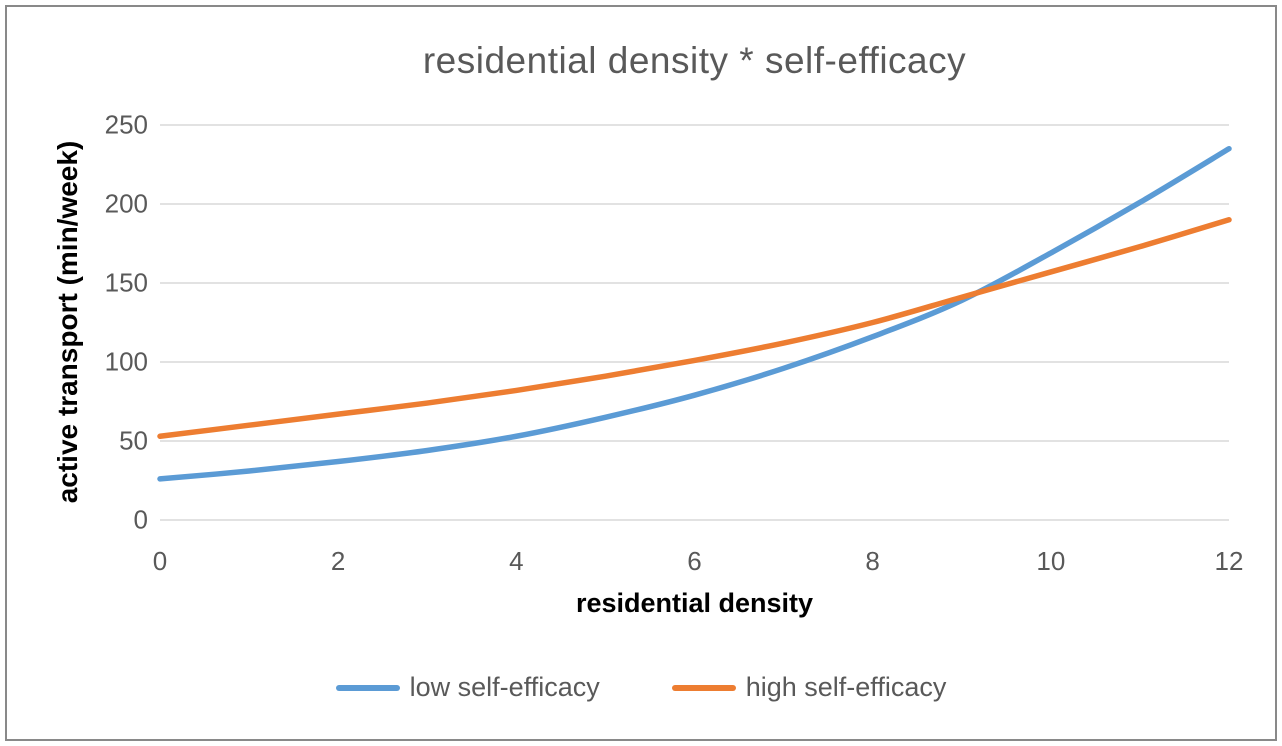 The height and width of the screenshot is (746, 1282). Describe the element at coordinates (694, 603) in the screenshot. I see `x-axis-title: residential density` at that location.